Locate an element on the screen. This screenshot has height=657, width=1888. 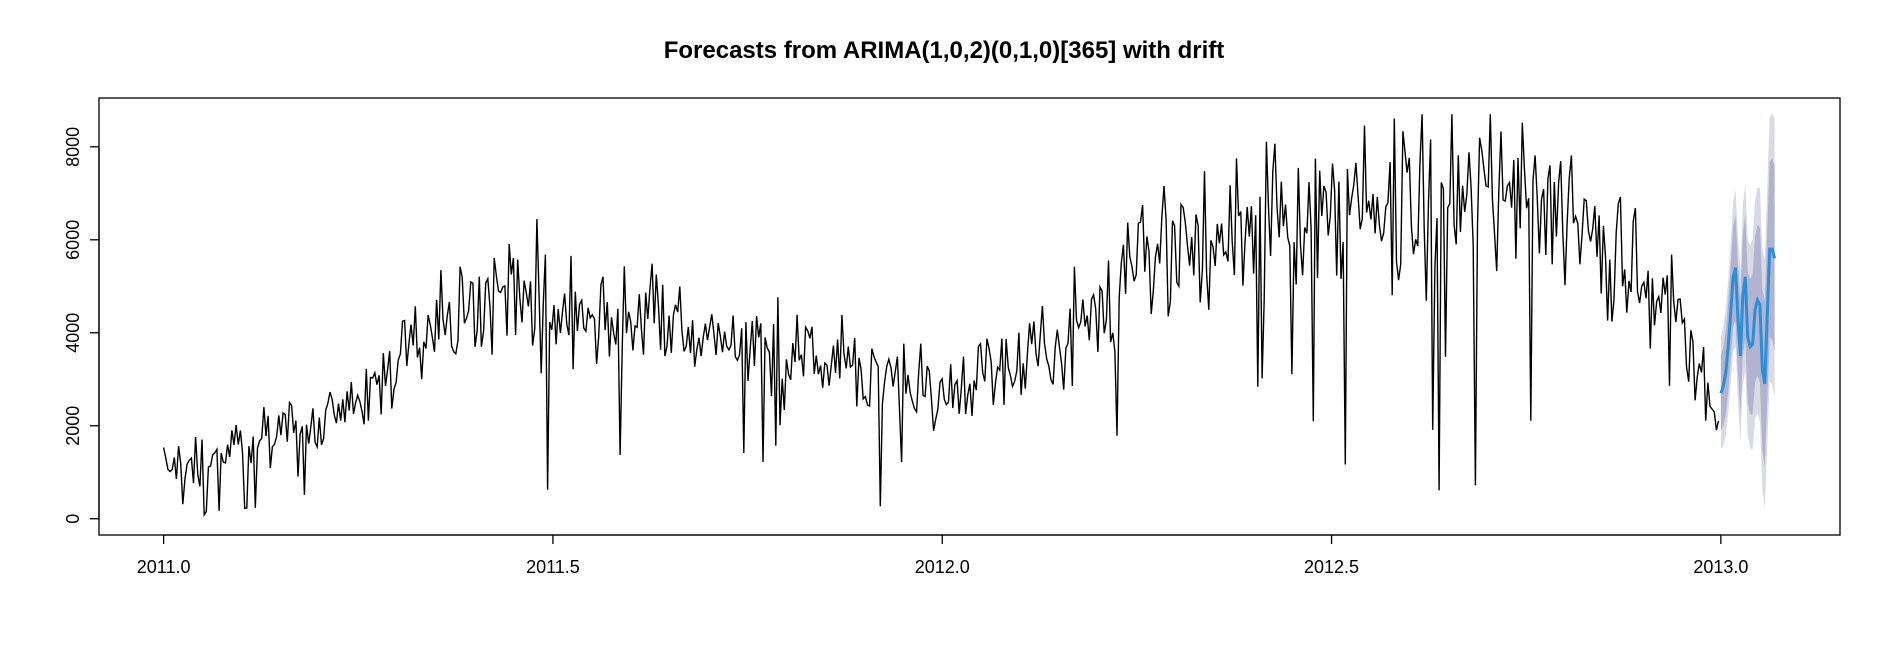
x-axis: 2011.0 2011.5 2012.0 2012.5 2013.0 is located at coordinates (942, 555).